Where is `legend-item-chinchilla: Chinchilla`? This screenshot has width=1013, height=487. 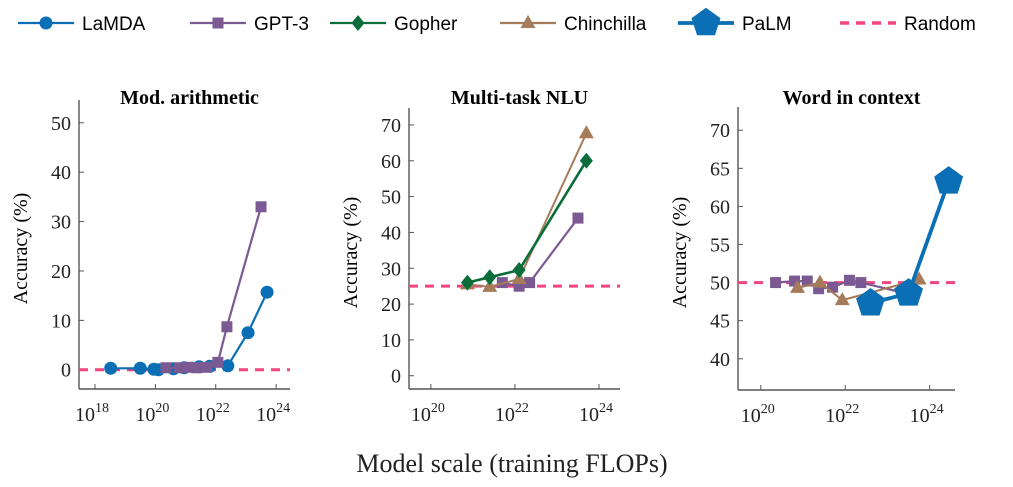 legend-item-chinchilla: Chinchilla is located at coordinates (573, 24).